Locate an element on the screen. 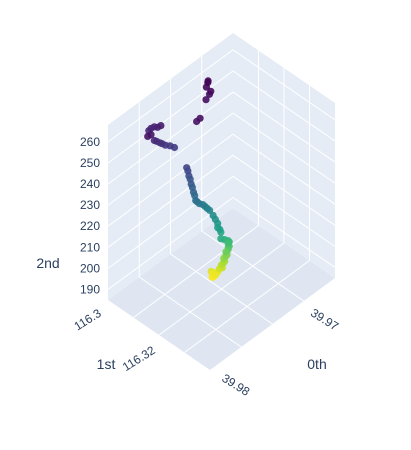 This screenshot has width=411, height=450. z-tick-label: 200 is located at coordinates (90, 268).